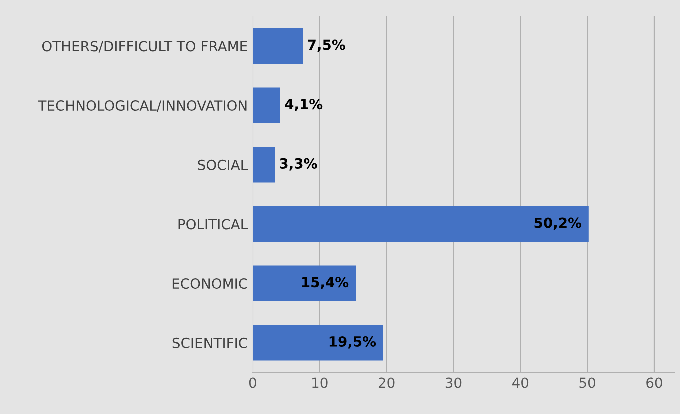  What do you see at coordinates (386, 383) in the screenshot?
I see `x-tick-label: 20` at bounding box center [386, 383].